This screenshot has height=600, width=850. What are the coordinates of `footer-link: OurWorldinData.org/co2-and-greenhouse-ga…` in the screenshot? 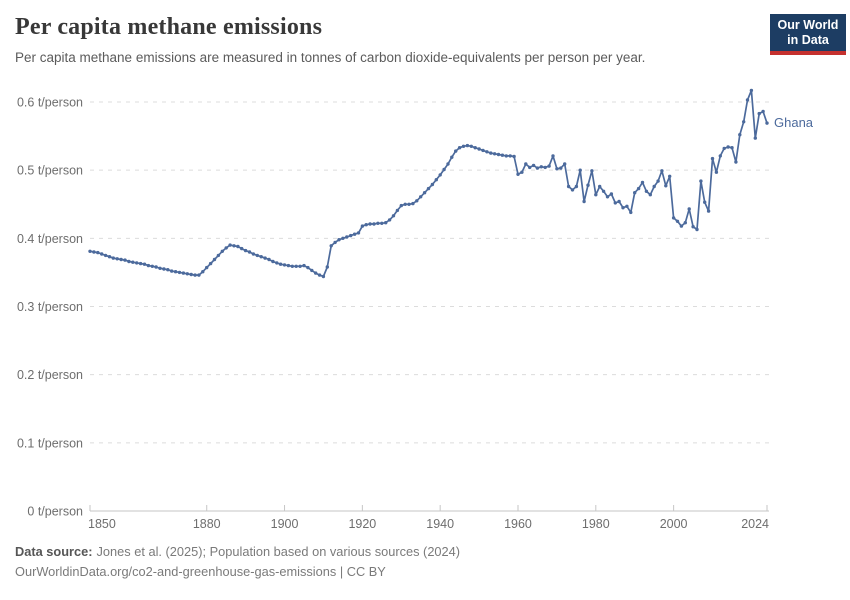 It's located at (200, 571).